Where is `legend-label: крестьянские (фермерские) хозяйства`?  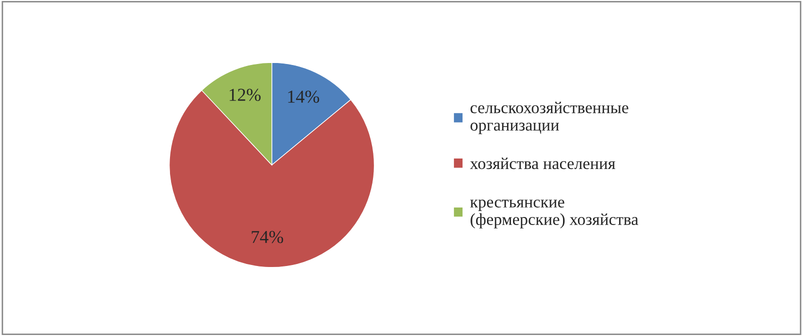 legend-label: крестьянские (фермерские) хозяйства is located at coordinates (554, 214).